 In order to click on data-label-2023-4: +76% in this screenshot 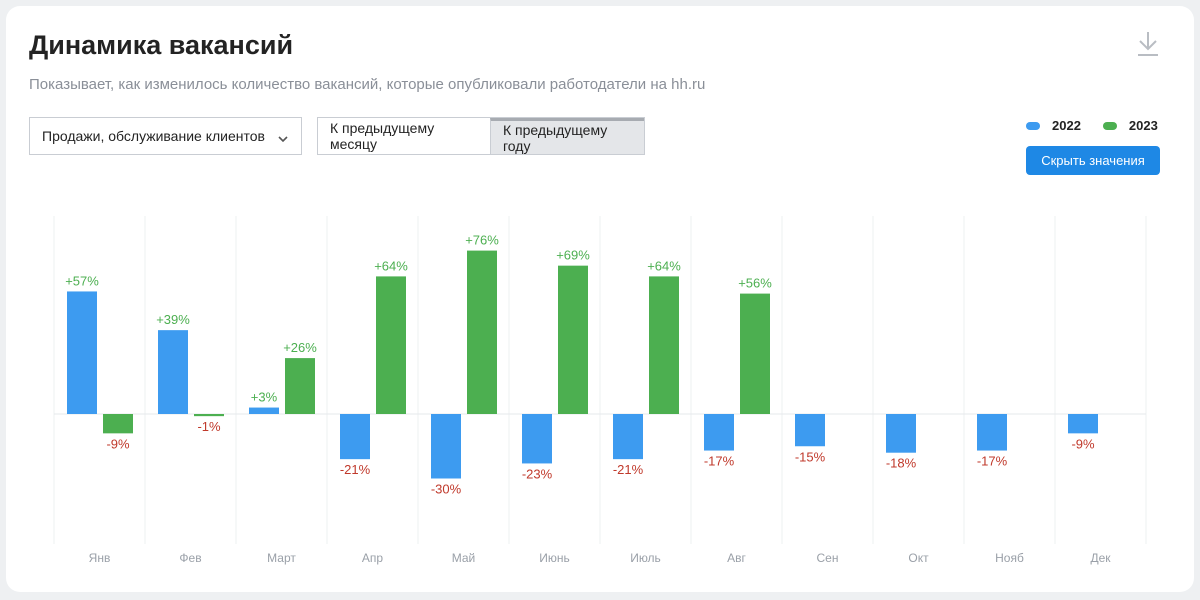, I will do `click(482, 240)`.